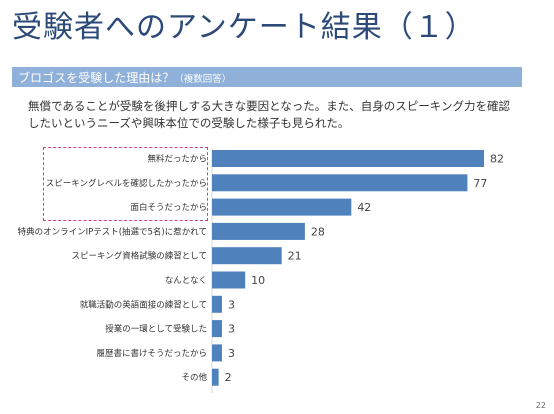 The height and width of the screenshot is (414, 554). Describe the element at coordinates (177, 159) in the screenshot. I see `category-label: 無料だったから` at that location.